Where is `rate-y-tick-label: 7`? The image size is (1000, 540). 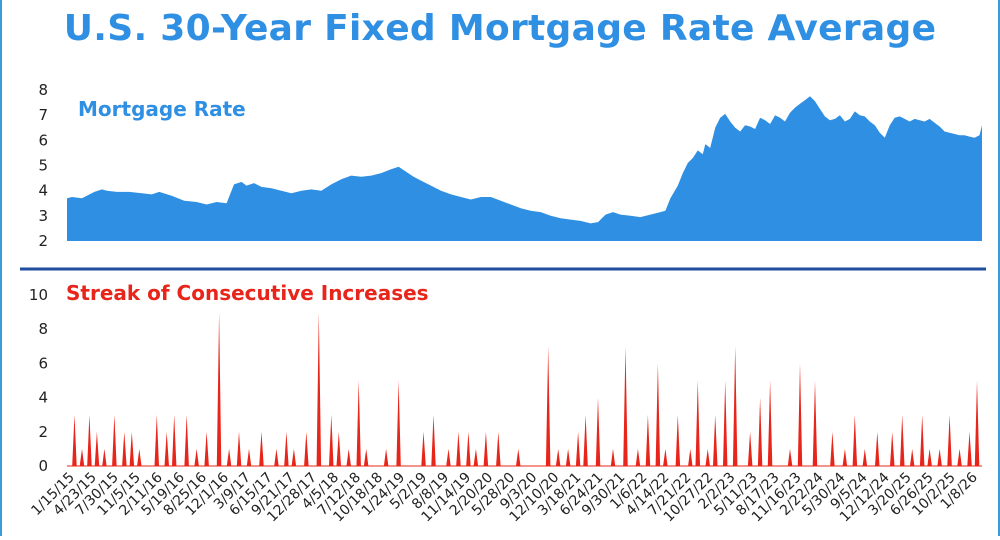
rate-y-tick-label: 7 is located at coordinates (43, 115).